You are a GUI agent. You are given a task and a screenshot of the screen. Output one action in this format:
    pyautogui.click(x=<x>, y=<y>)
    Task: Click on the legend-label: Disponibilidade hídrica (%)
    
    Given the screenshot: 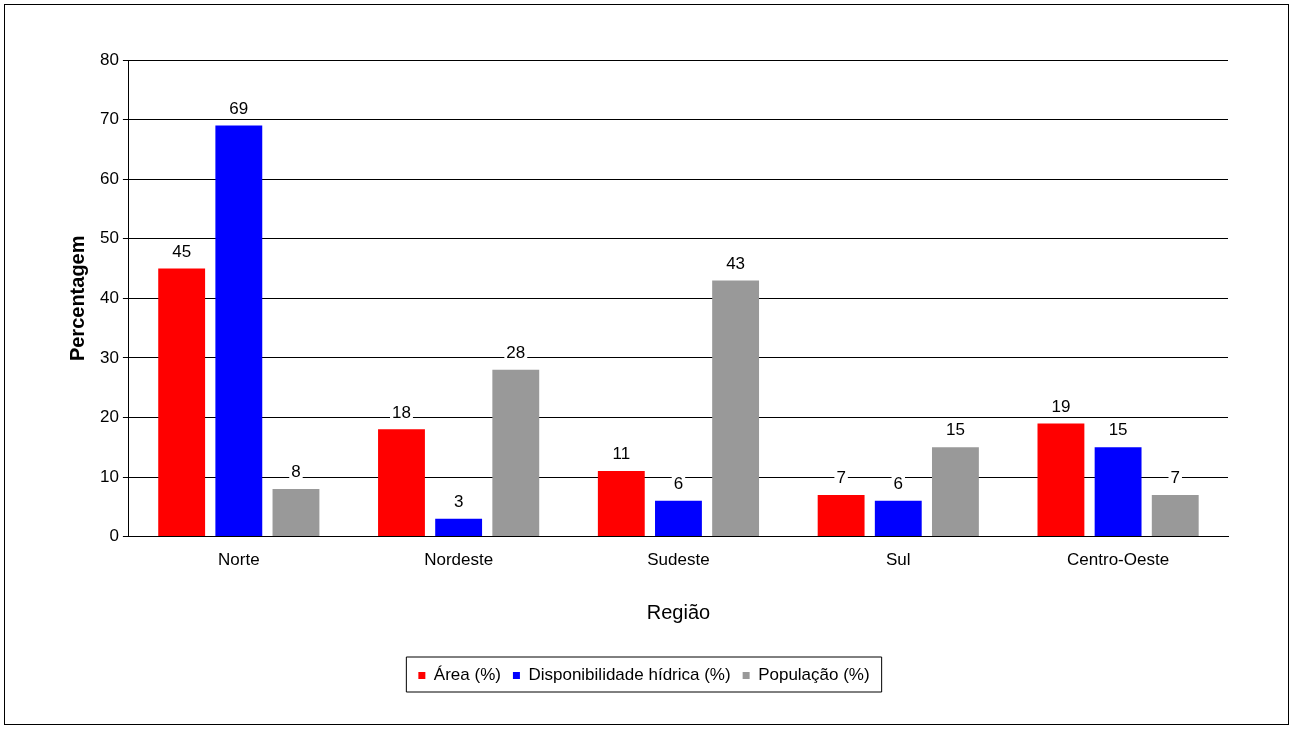 What is the action you would take?
    pyautogui.click(x=629, y=675)
    